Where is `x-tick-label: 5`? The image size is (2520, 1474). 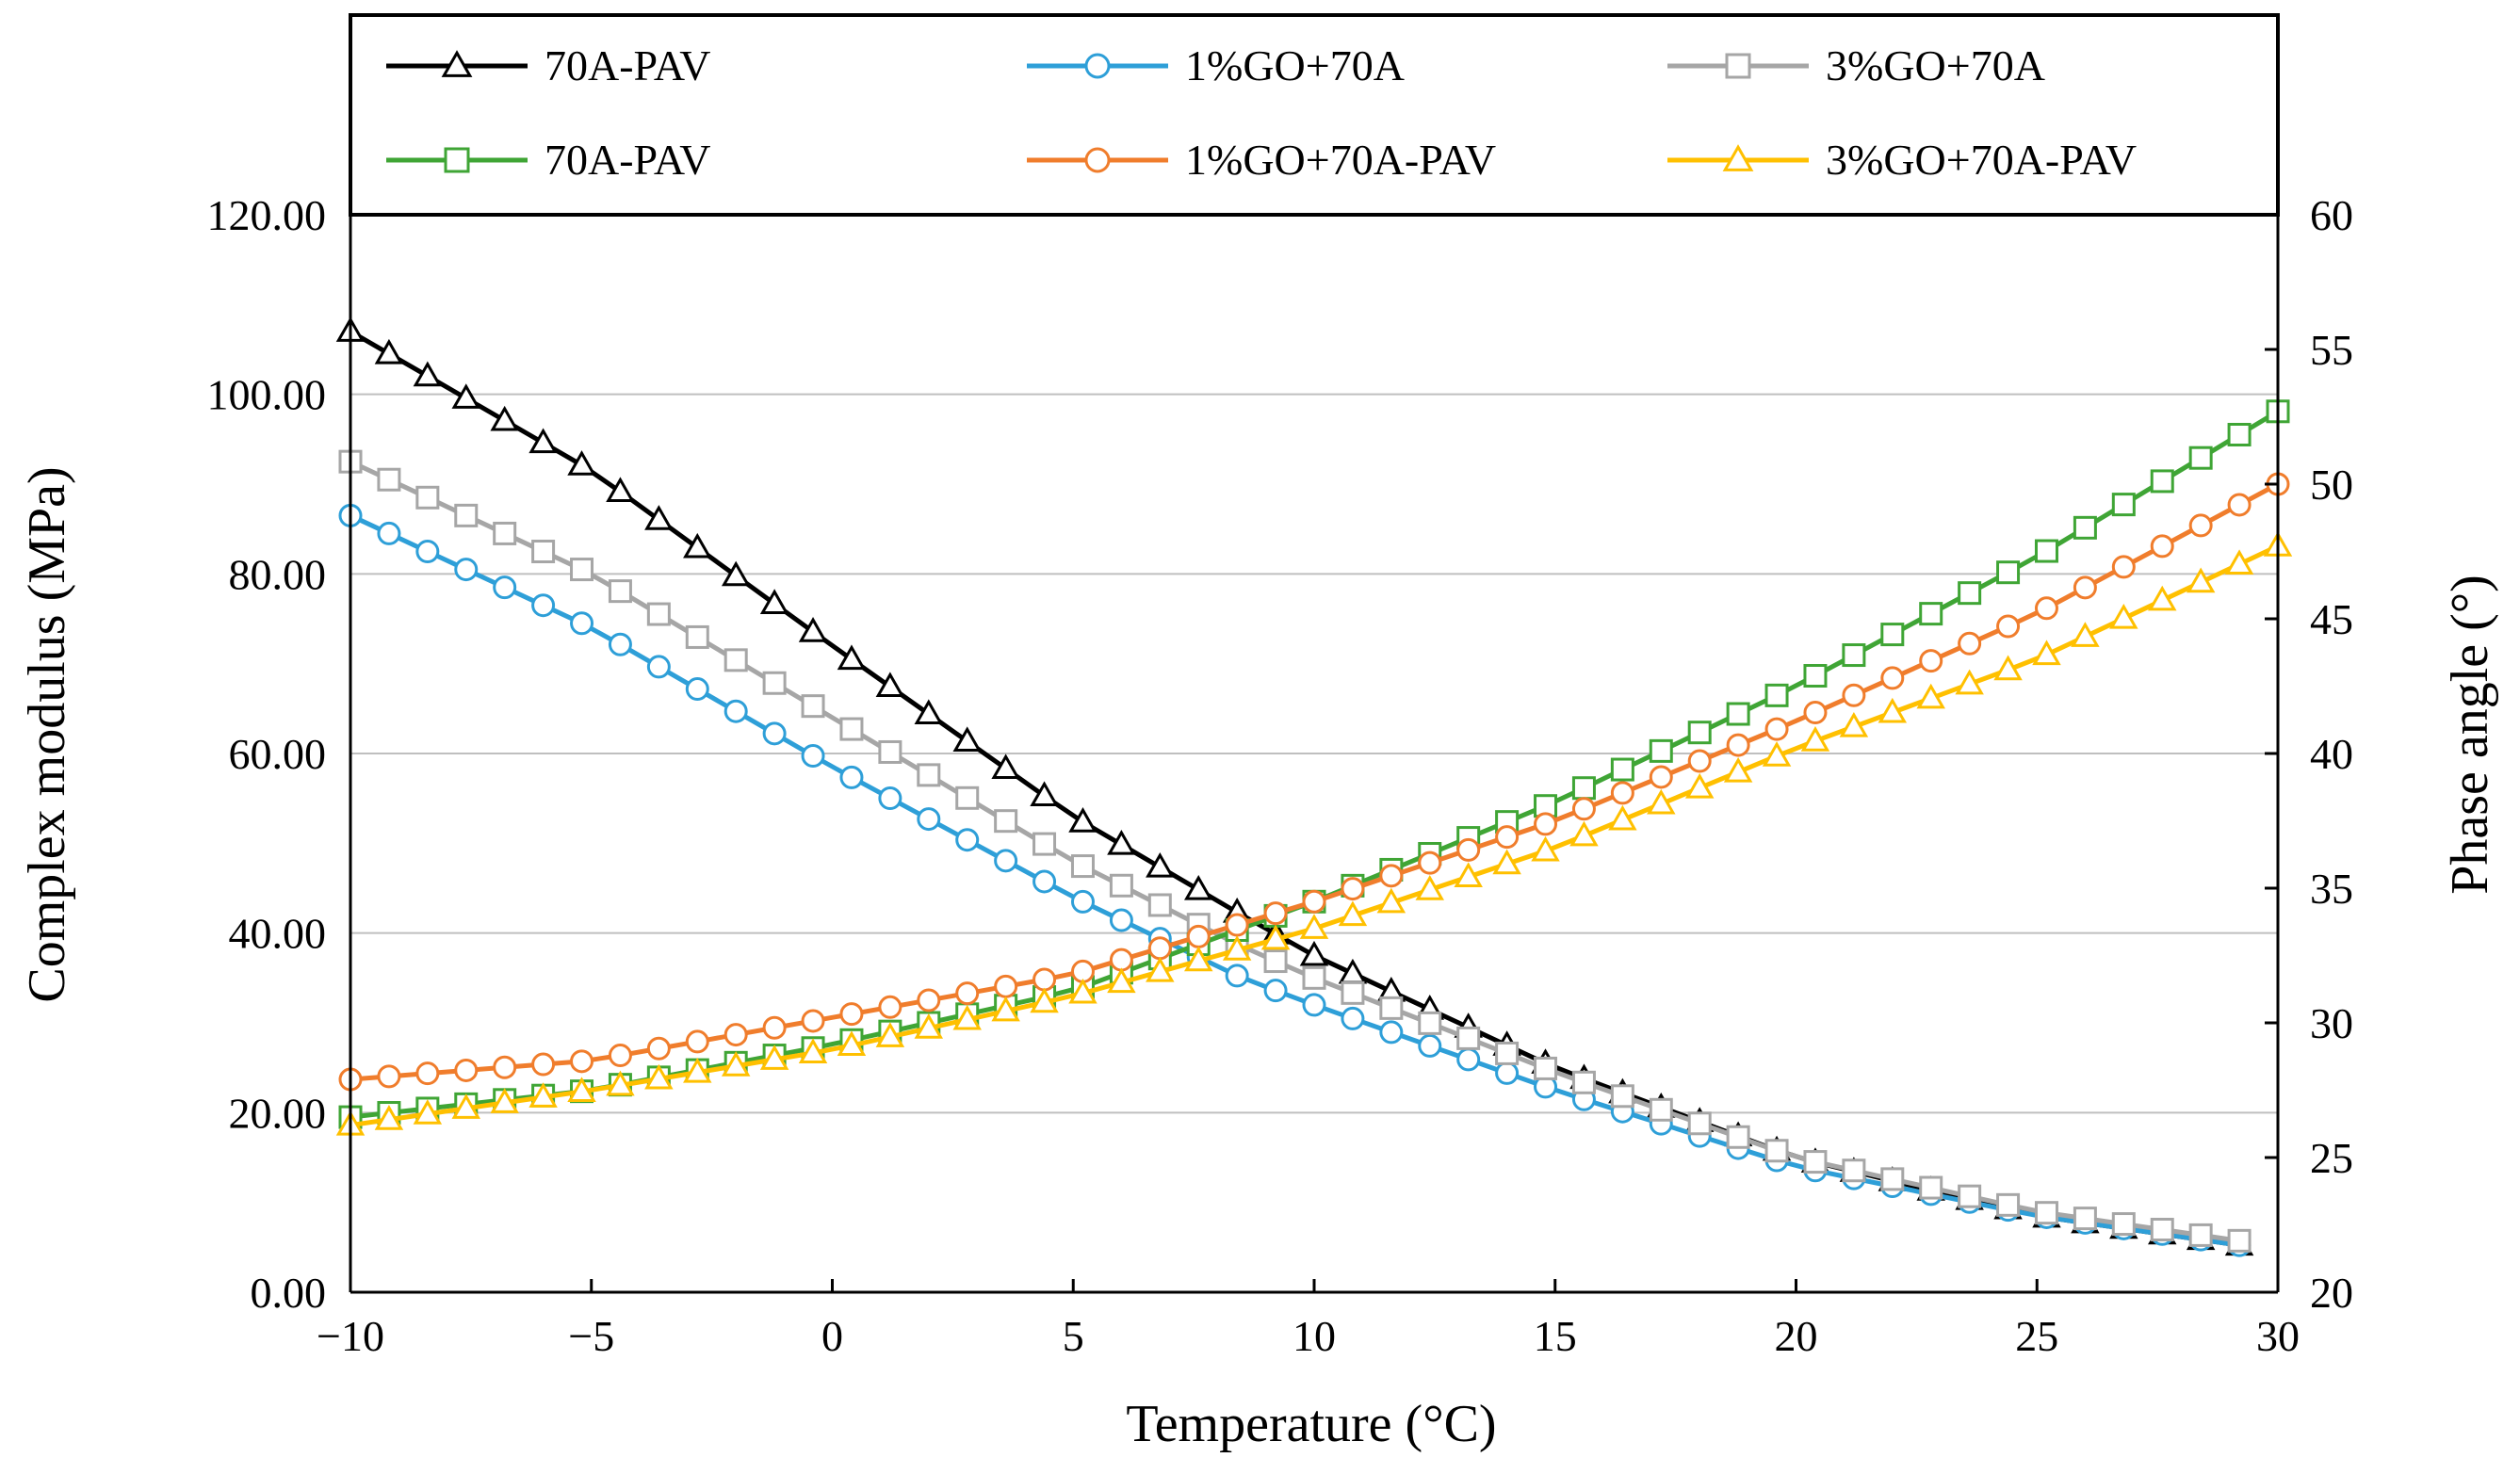 x-tick-label: 5 is located at coordinates (1073, 1336).